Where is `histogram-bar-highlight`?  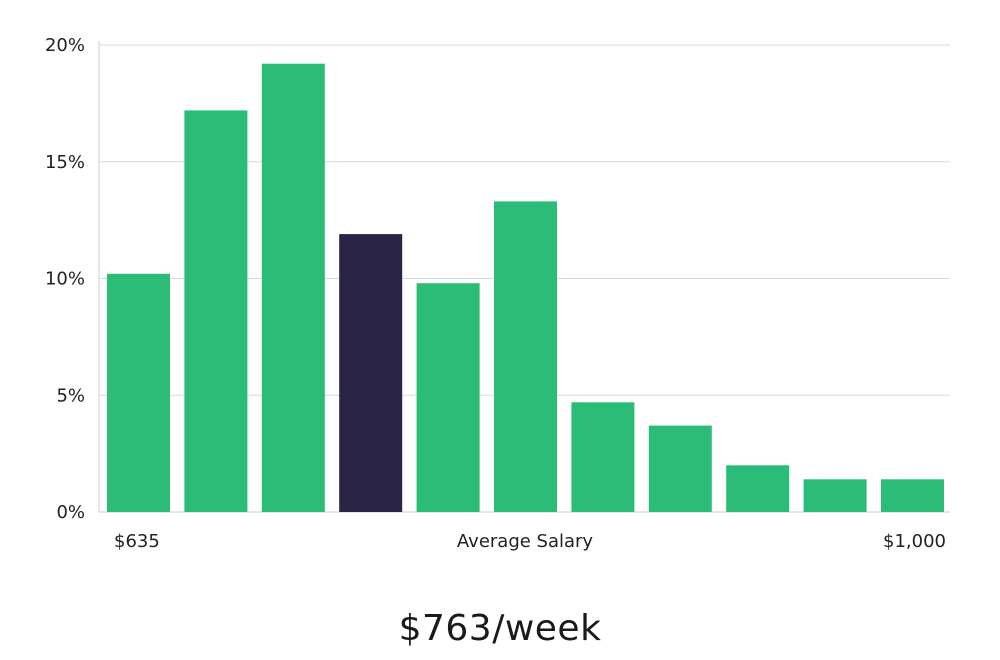 histogram-bar-highlight is located at coordinates (371, 373).